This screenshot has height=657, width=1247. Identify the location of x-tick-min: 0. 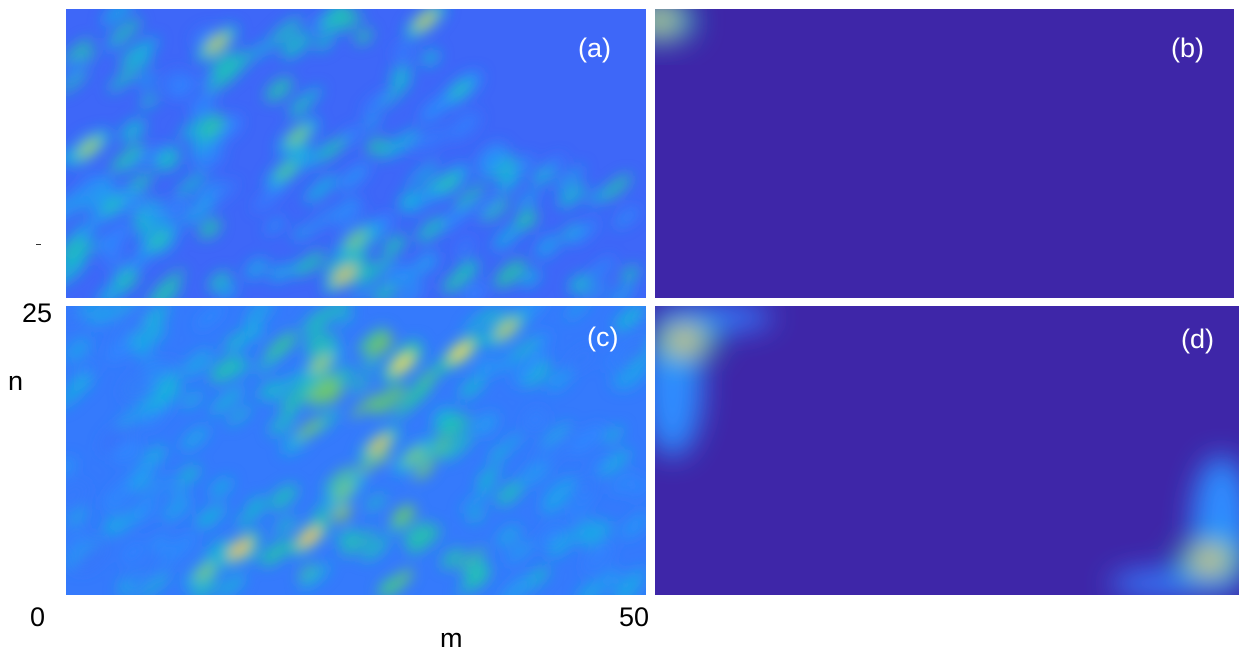
(38, 617).